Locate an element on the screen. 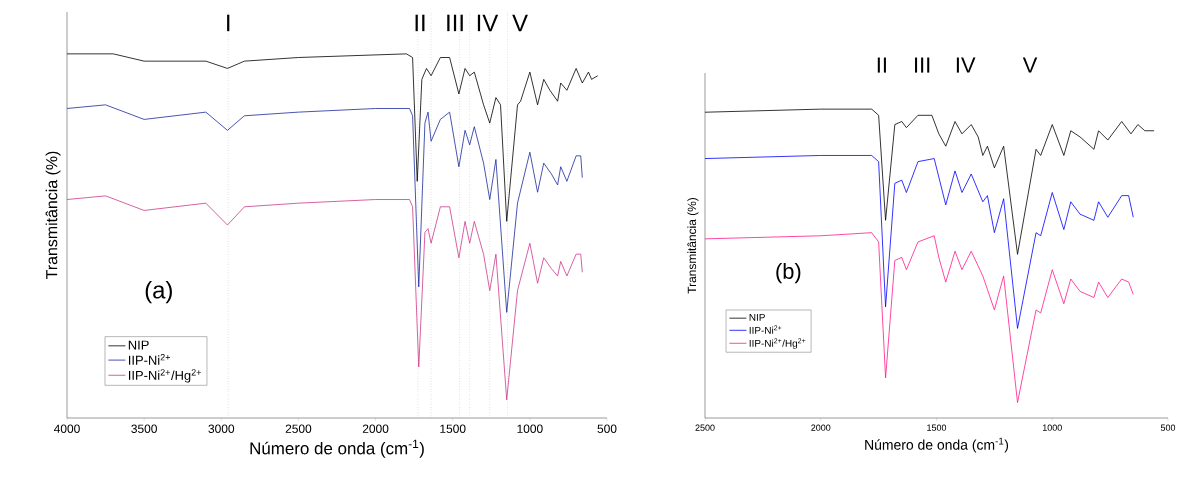 The height and width of the screenshot is (477, 1181). text: III is located at coordinates (922, 65).